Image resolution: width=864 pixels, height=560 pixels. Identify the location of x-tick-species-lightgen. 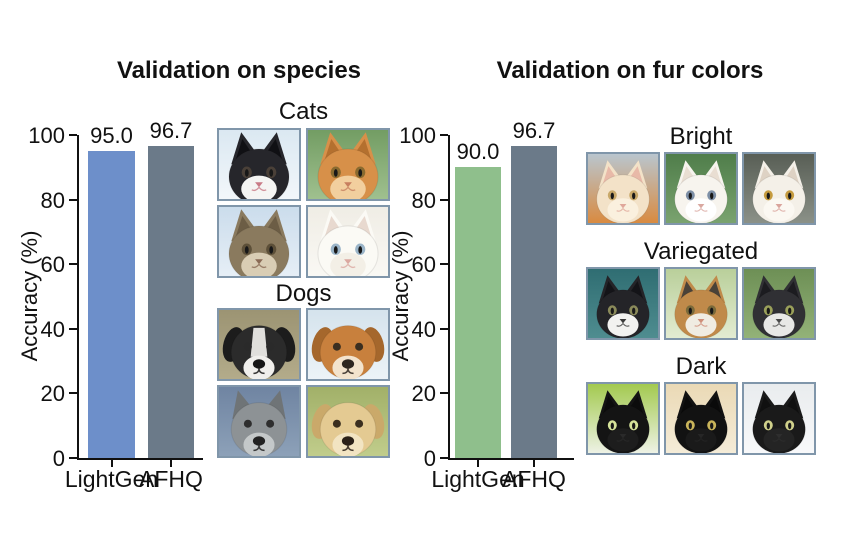
(111, 463).